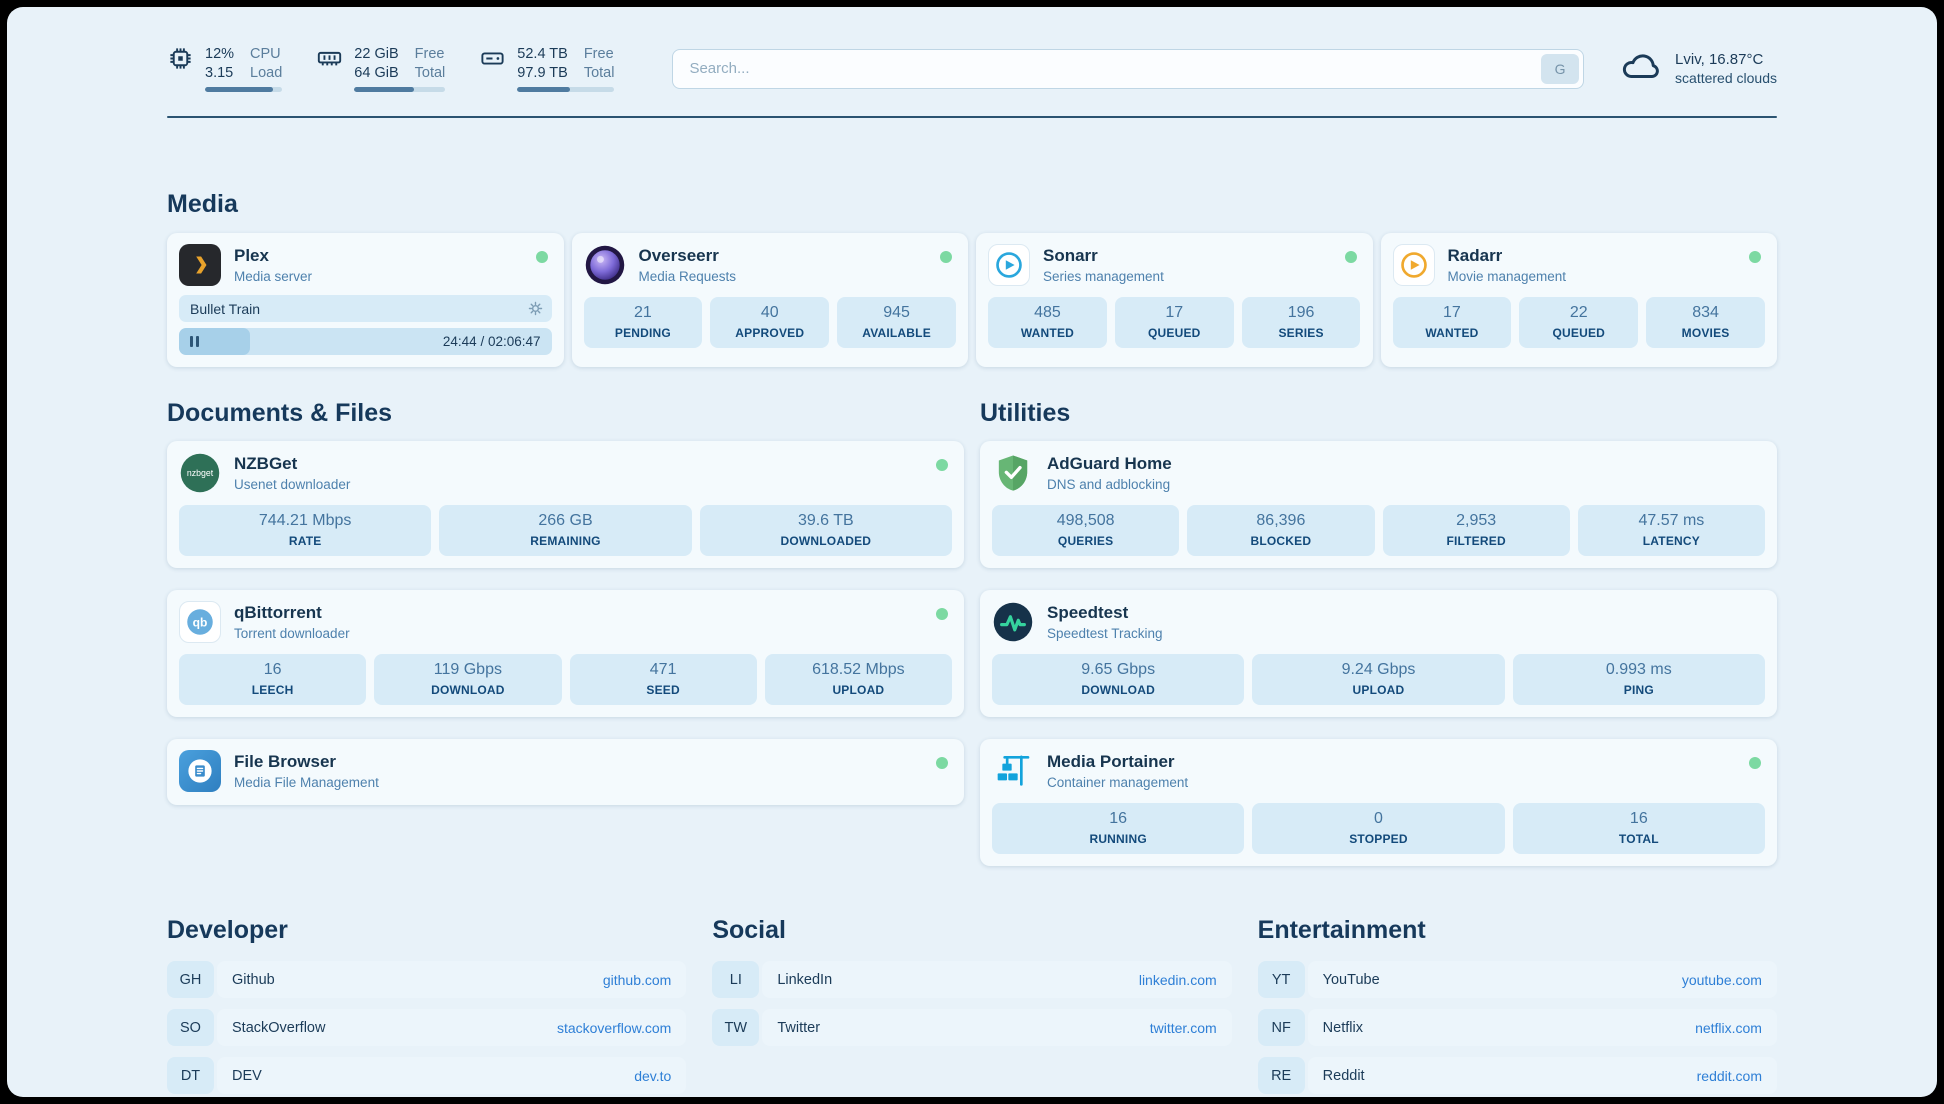  Describe the element at coordinates (285, 761) in the screenshot. I see `service-name: File Browser` at that location.